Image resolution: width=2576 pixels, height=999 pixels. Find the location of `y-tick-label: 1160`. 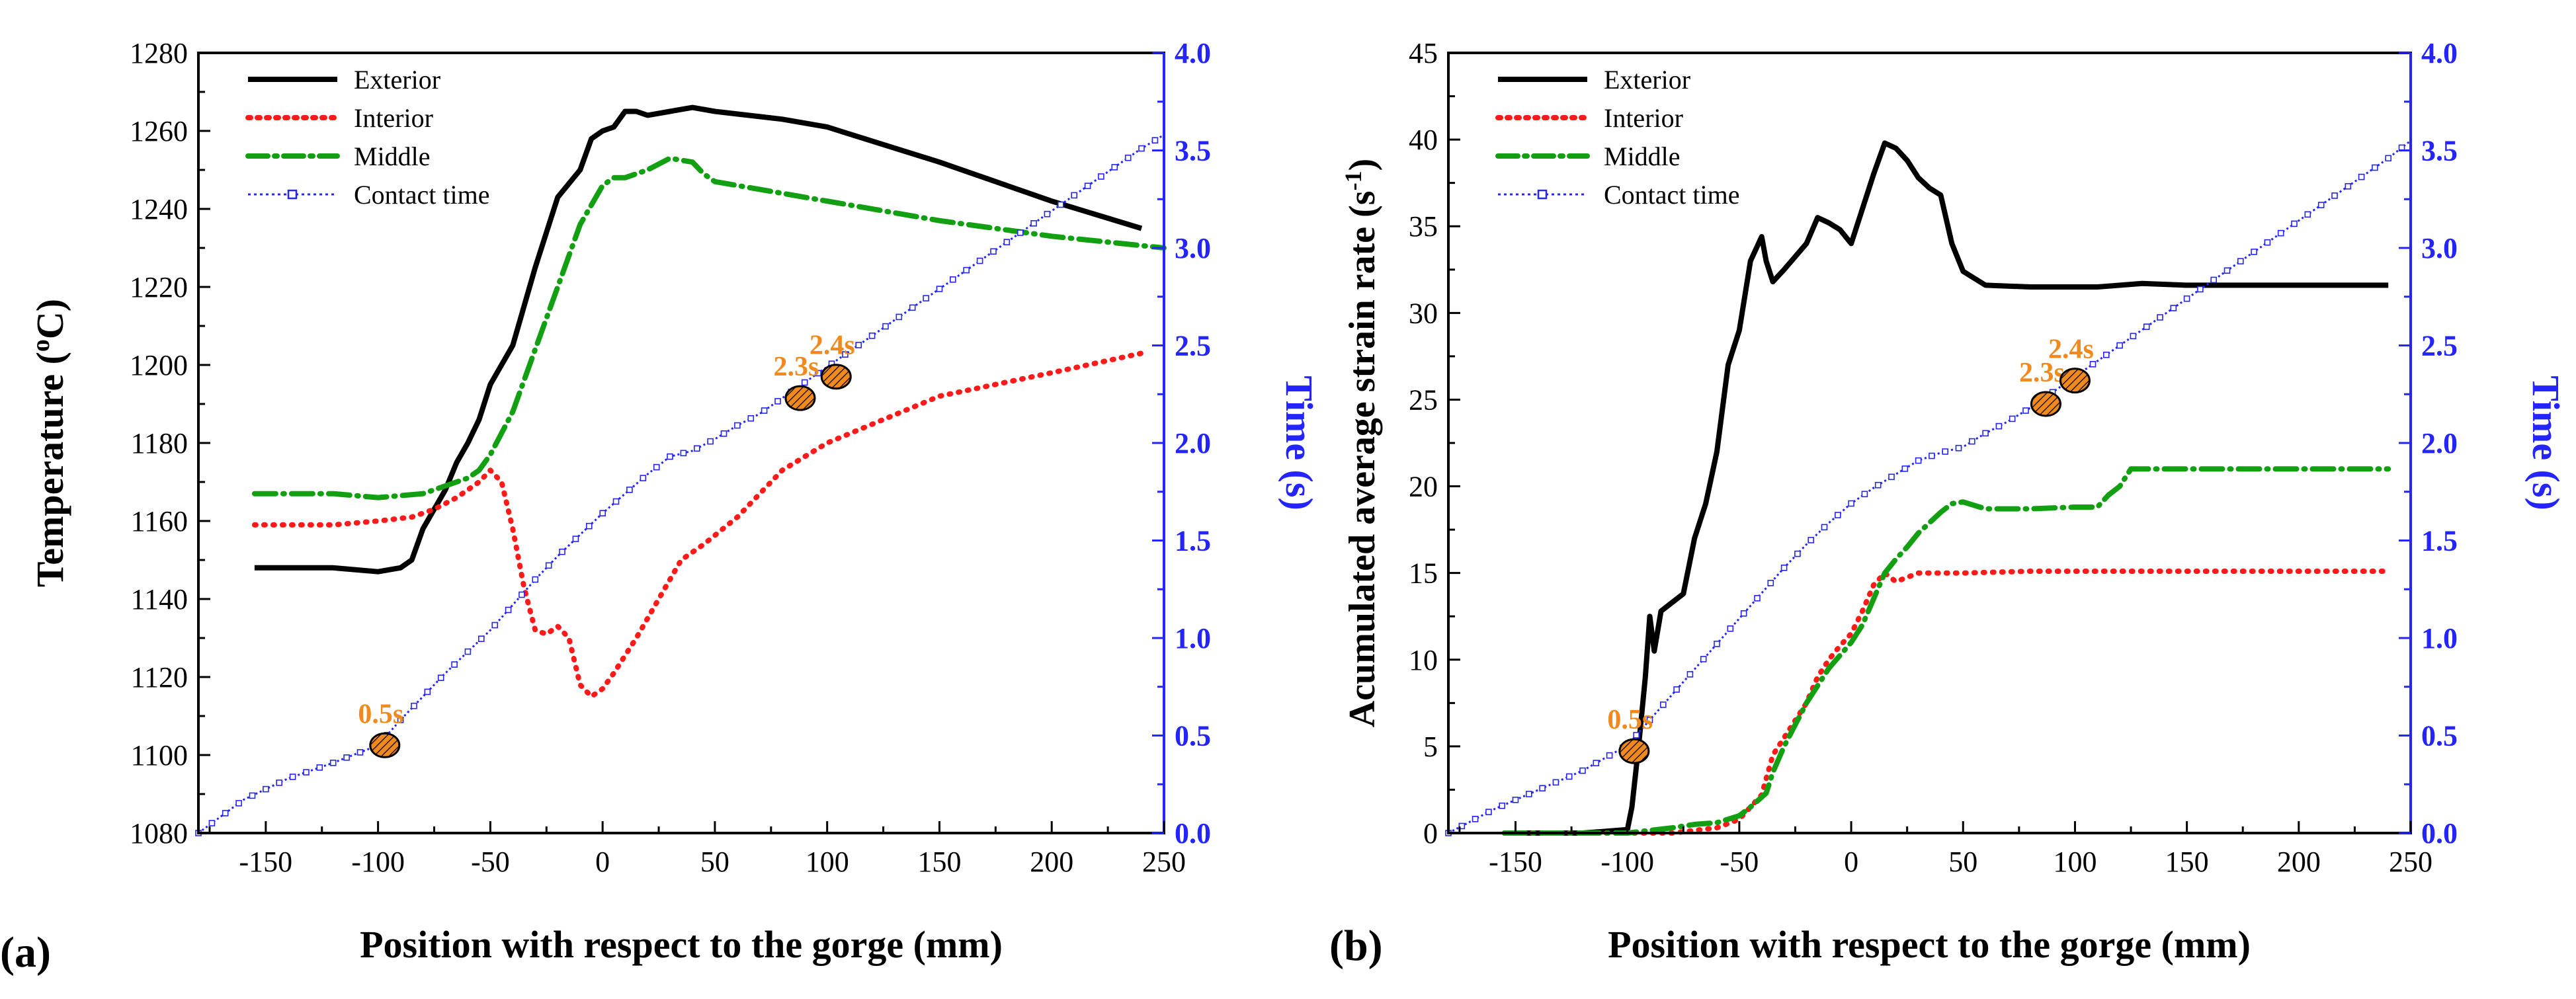

y-tick-label: 1160 is located at coordinates (159, 521).